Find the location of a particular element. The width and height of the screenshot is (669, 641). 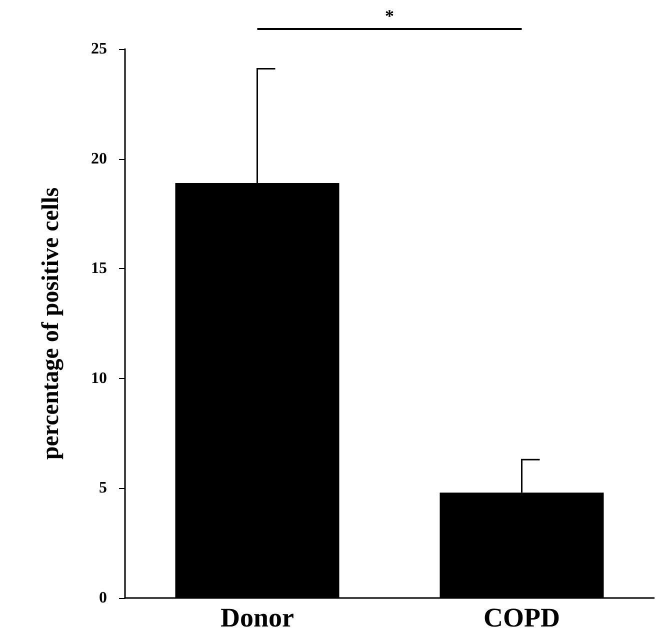

x-tick-label: Donor is located at coordinates (257, 617).